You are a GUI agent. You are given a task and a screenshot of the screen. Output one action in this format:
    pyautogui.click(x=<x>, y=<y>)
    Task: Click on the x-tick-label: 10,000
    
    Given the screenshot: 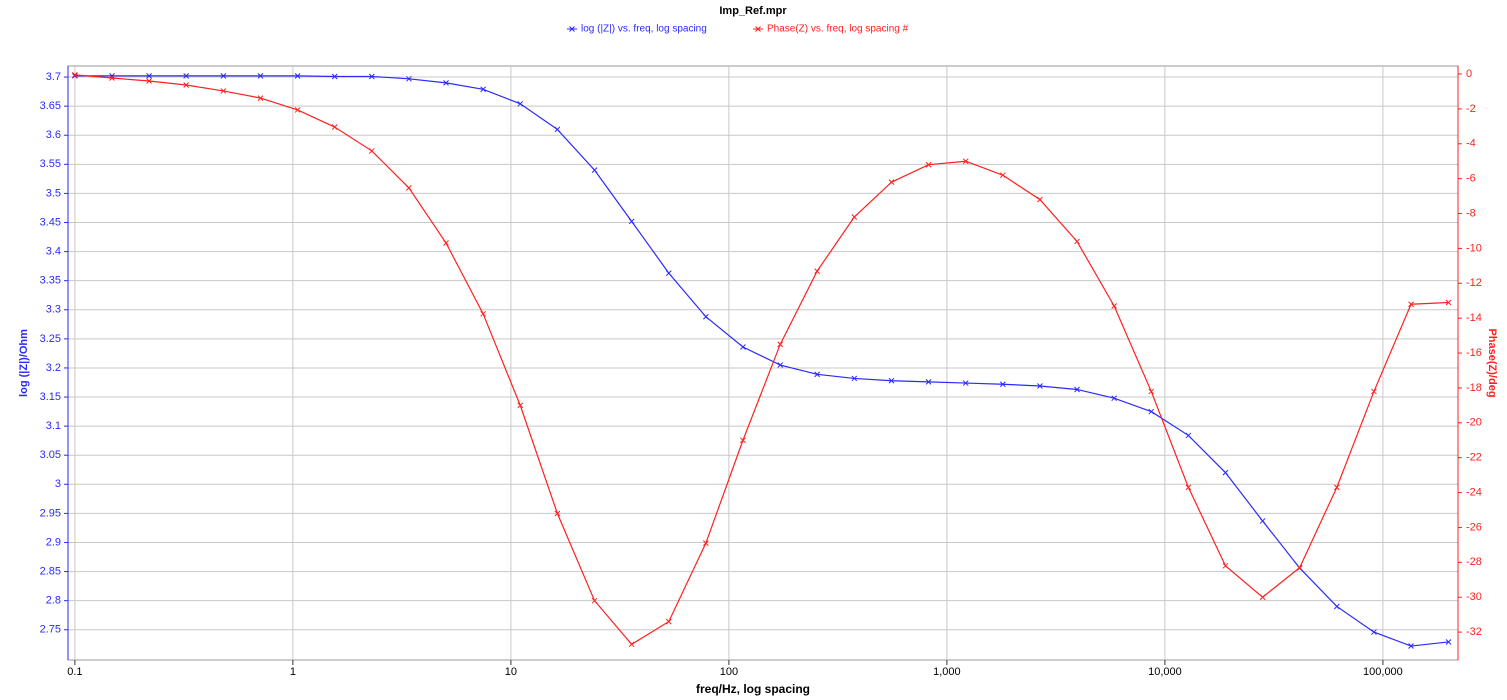 What is the action you would take?
    pyautogui.click(x=1165, y=672)
    